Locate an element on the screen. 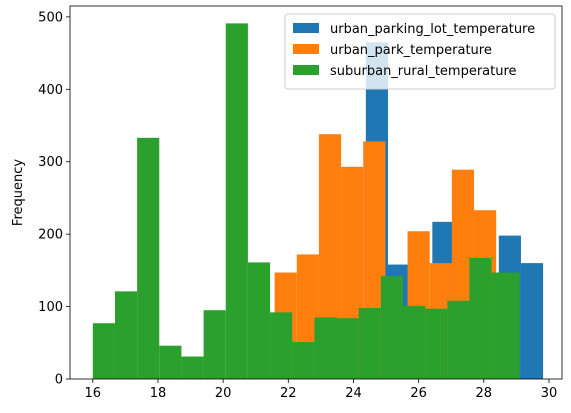 The image size is (571, 413). bar-series2-bin17 is located at coordinates (480, 318).